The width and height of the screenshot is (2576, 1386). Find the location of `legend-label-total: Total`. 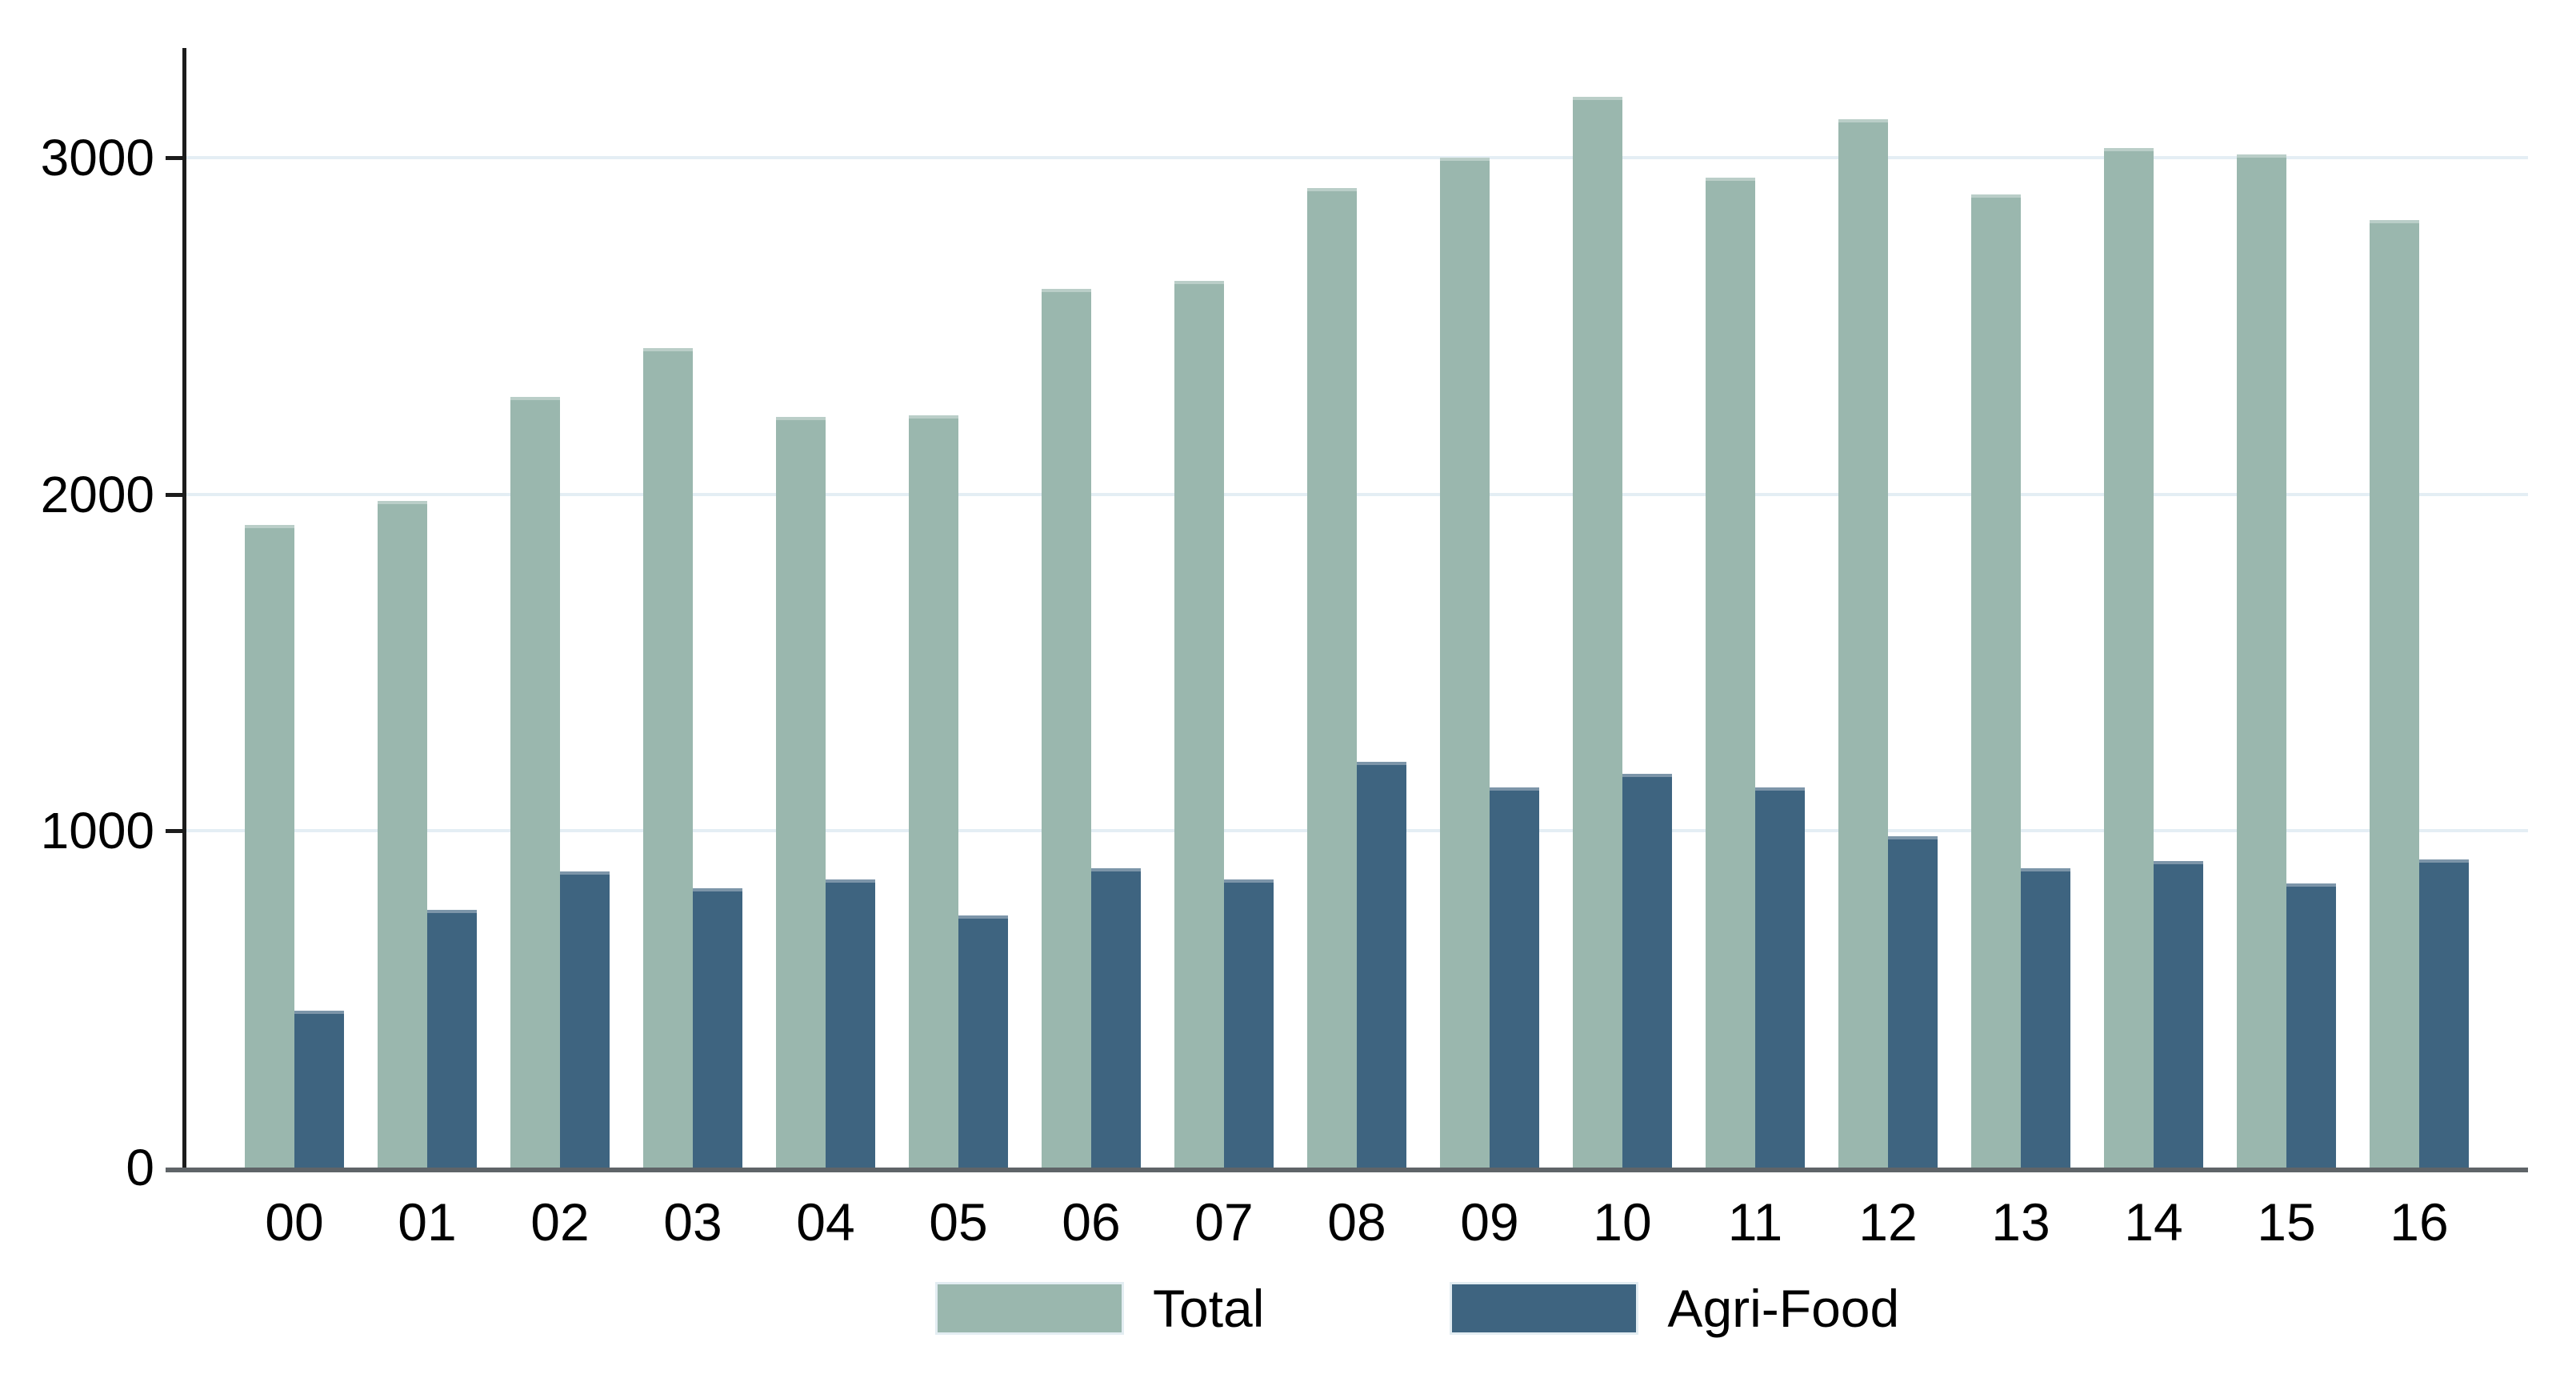

legend-label-total: Total is located at coordinates (1209, 1308).